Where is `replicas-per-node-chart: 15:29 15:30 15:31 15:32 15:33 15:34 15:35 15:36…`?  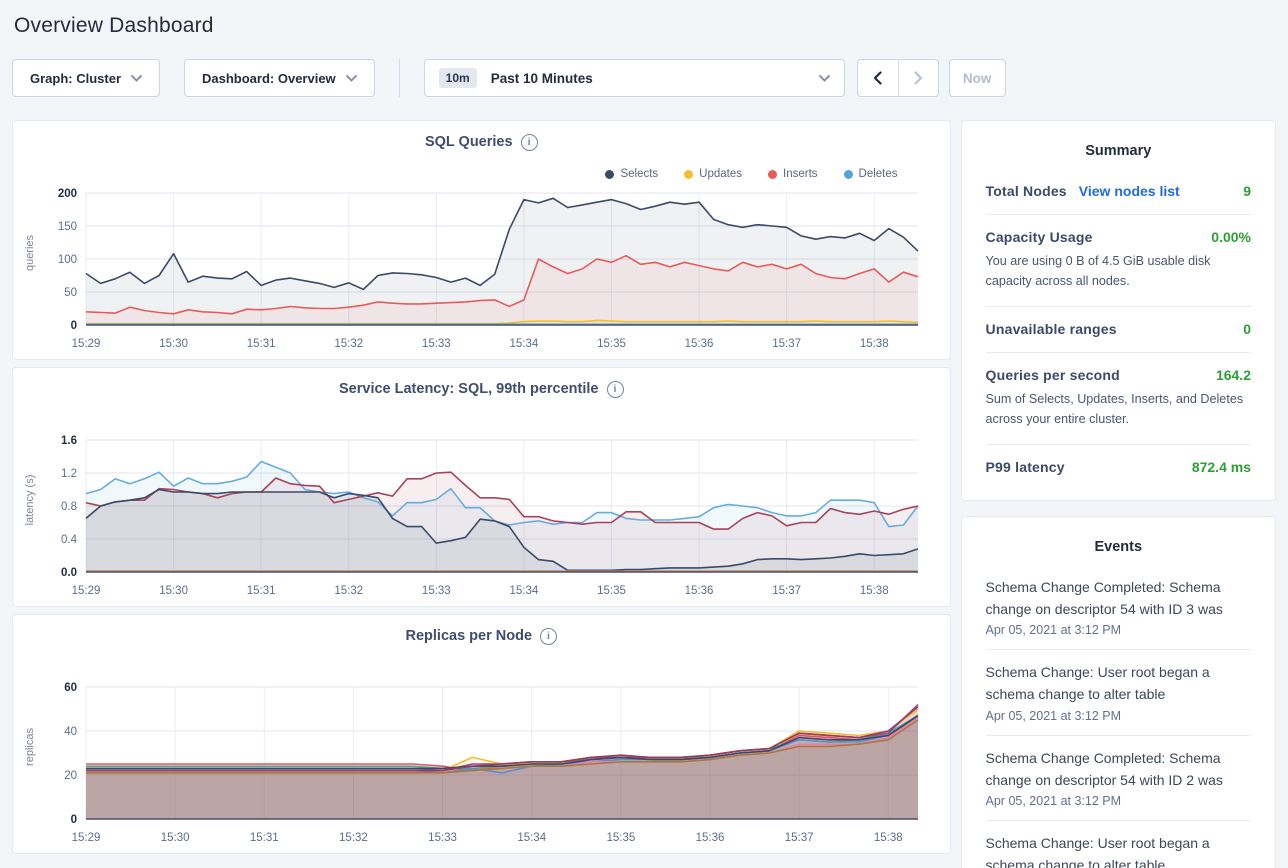
replicas-per-node-chart: 15:29 15:30 15:31 15:32 15:33 15:34 15:35 15:36… is located at coordinates (487, 763).